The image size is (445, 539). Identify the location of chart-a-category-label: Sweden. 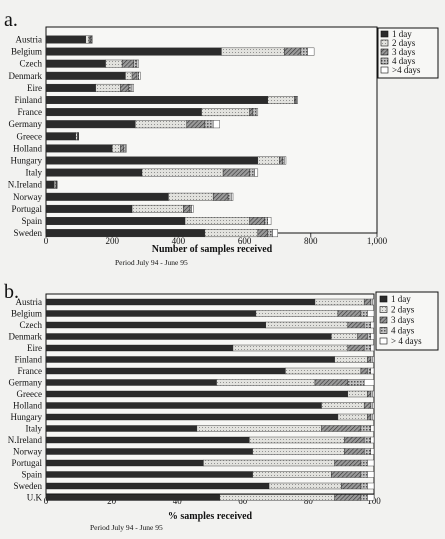
(28, 233).